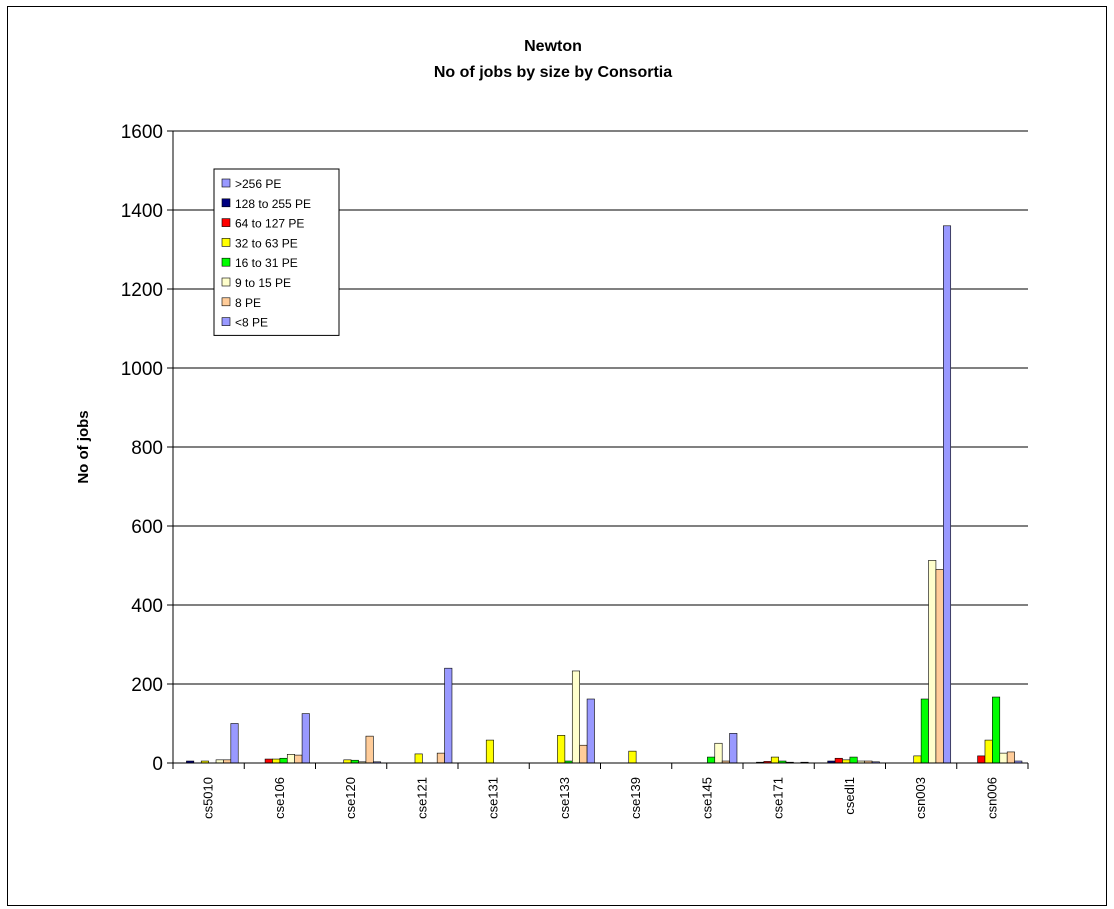 Image resolution: width=1114 pixels, height=909 pixels. Describe the element at coordinates (266, 263) in the screenshot. I see `legend-label: 16 to 31 PE` at that location.